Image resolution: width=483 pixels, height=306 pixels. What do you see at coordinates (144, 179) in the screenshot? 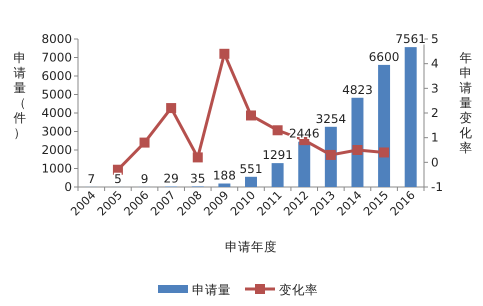
I see `data-label: 9` at bounding box center [144, 179].